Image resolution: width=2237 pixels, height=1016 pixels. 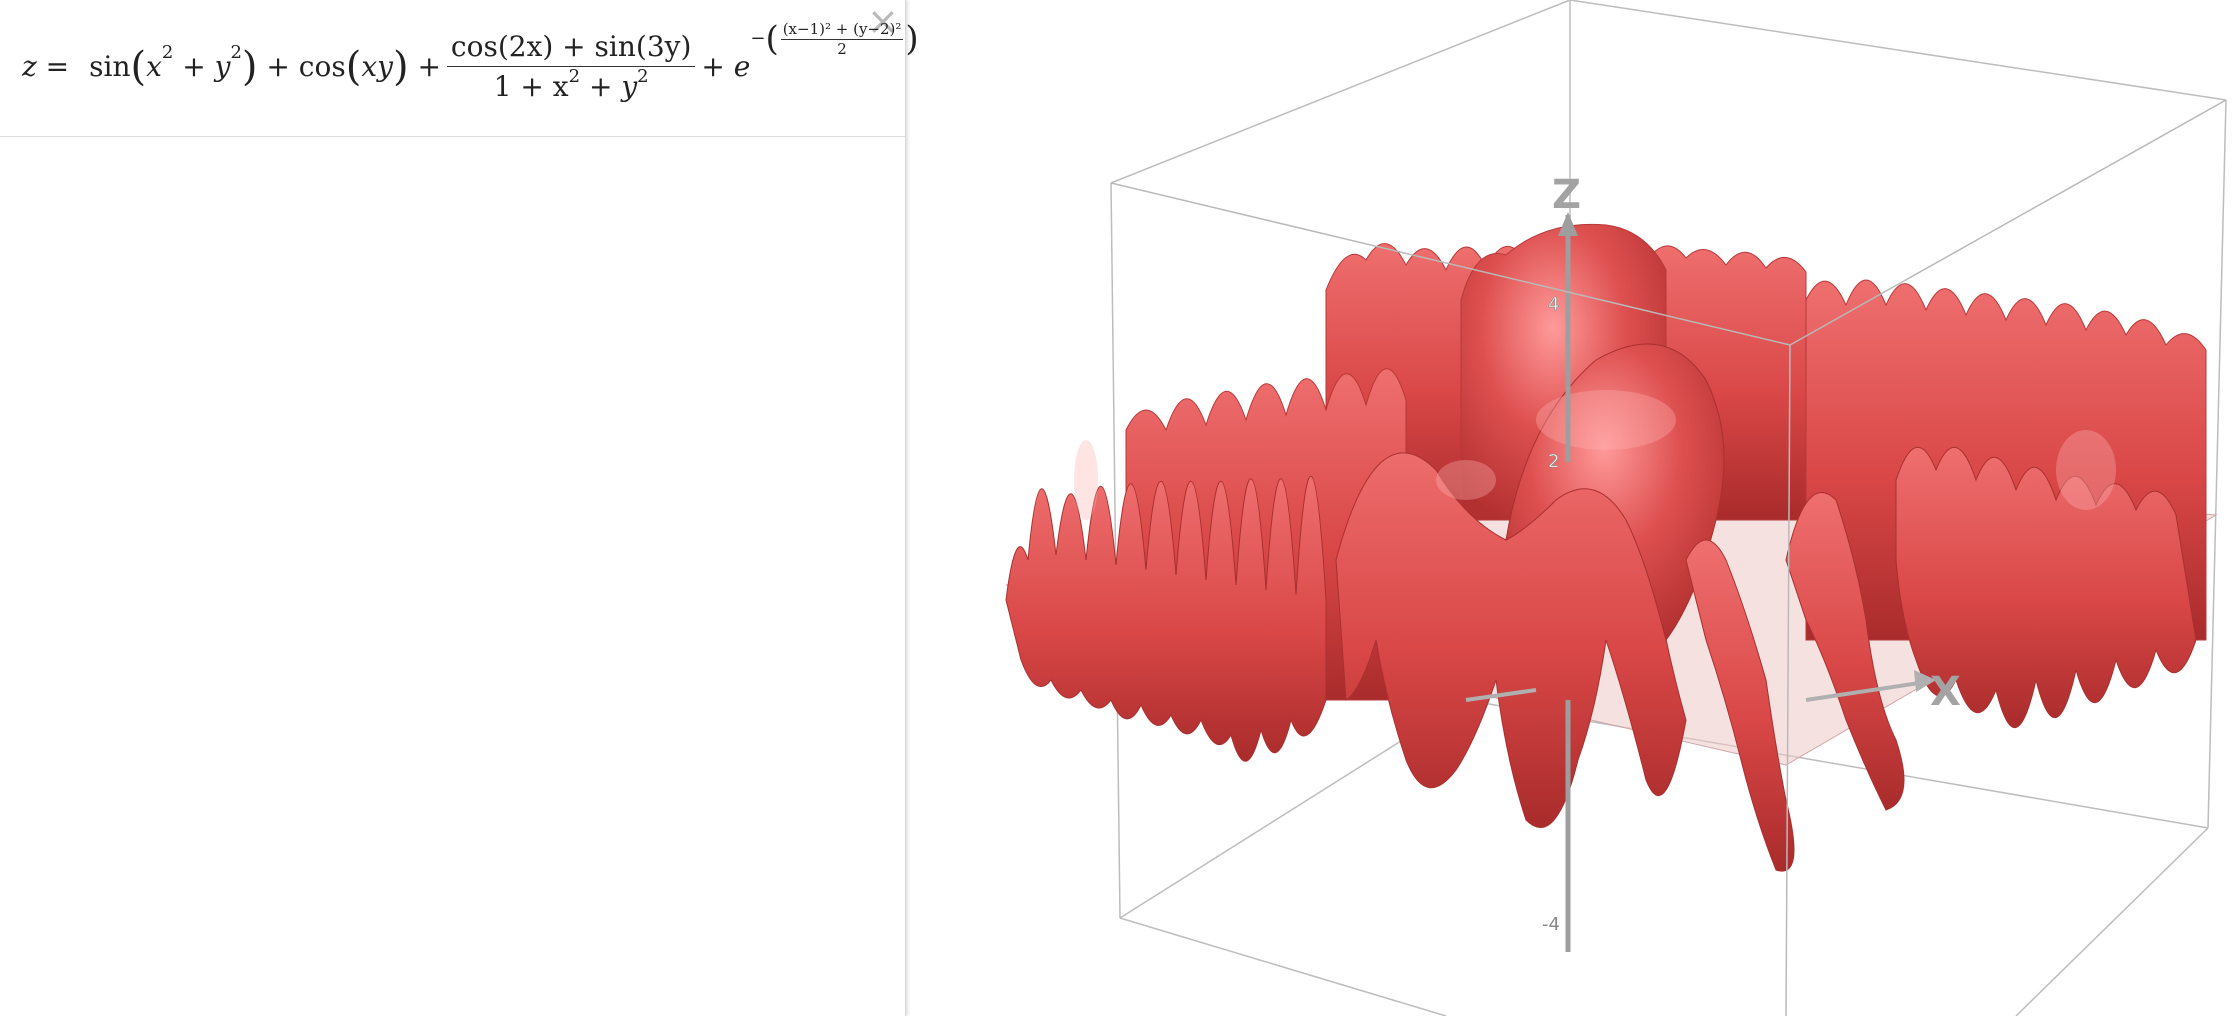 I want to click on fraction-numerator: cos(2x) + sin(3y), so click(x=571, y=48).